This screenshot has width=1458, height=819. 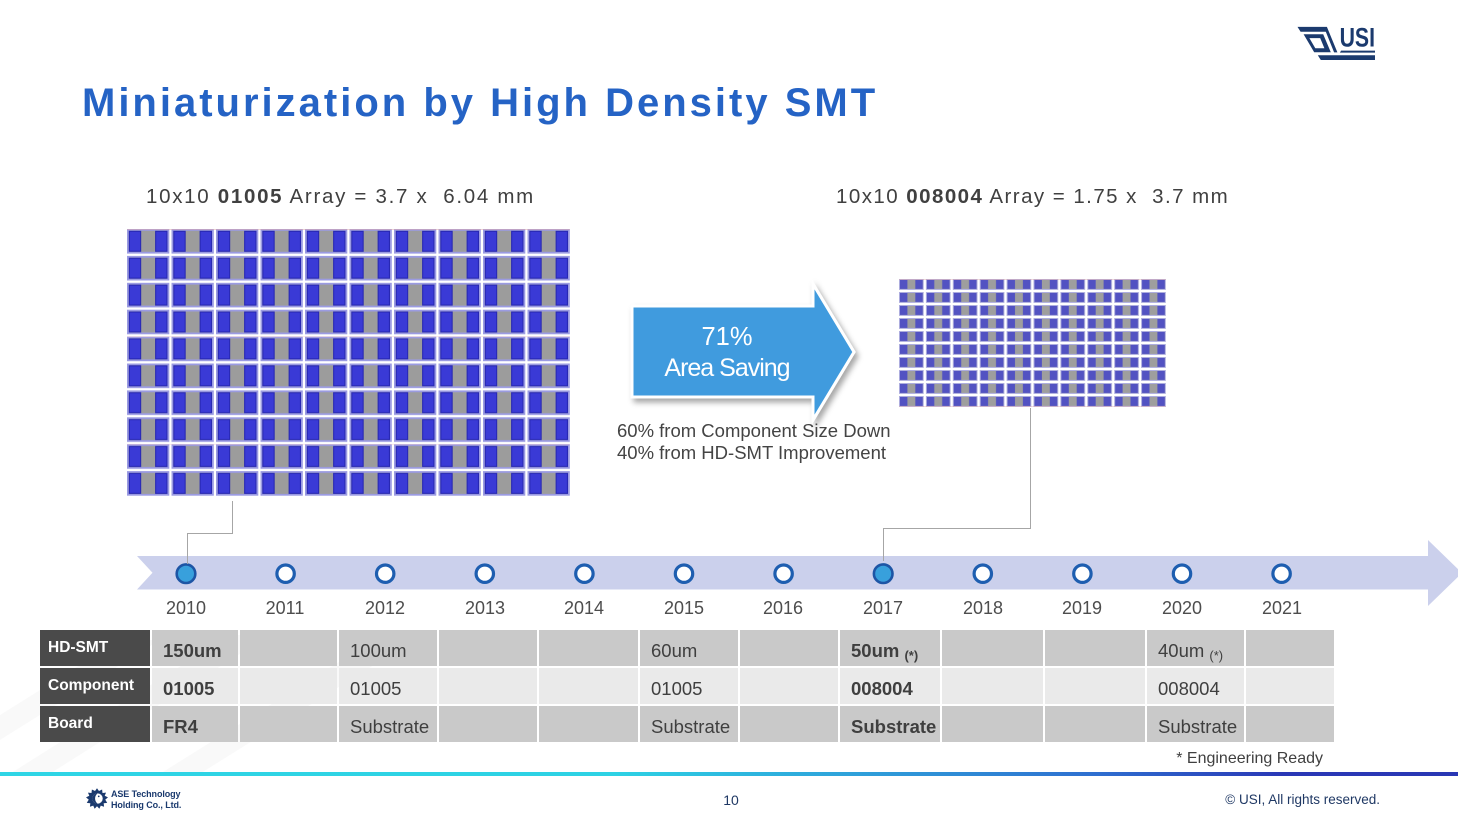 I want to click on svg-text: 71%, so click(x=726, y=337).